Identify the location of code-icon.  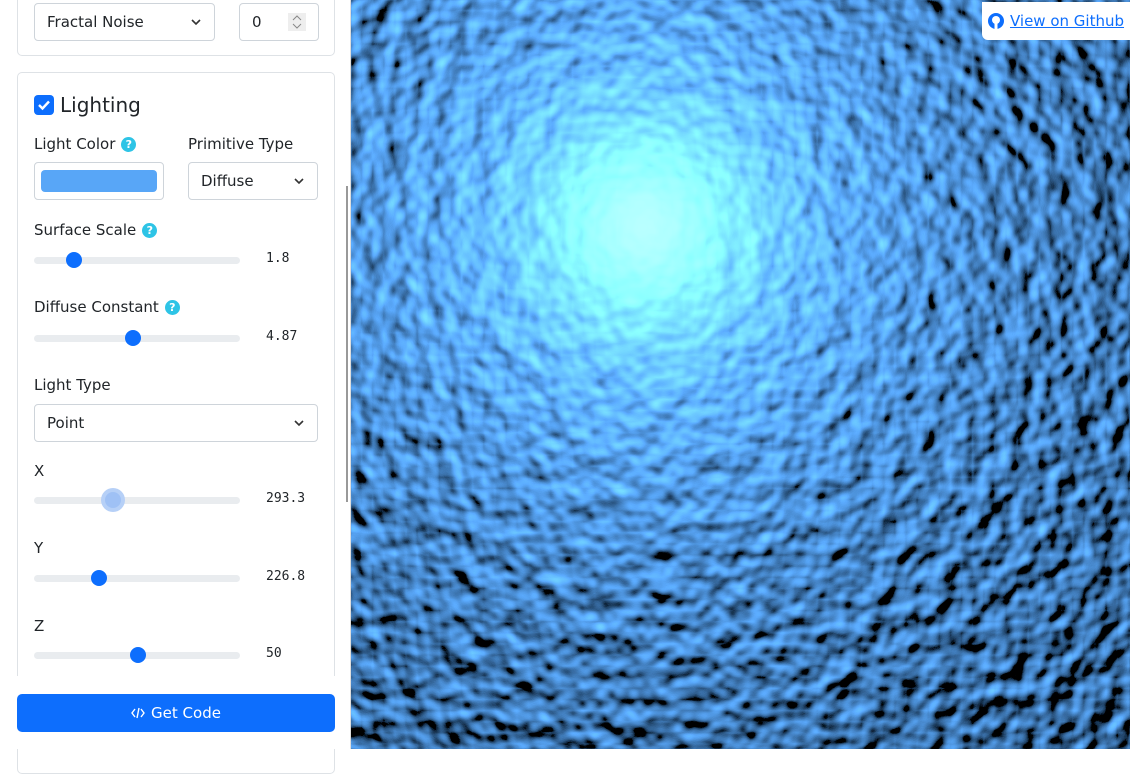
(138, 713).